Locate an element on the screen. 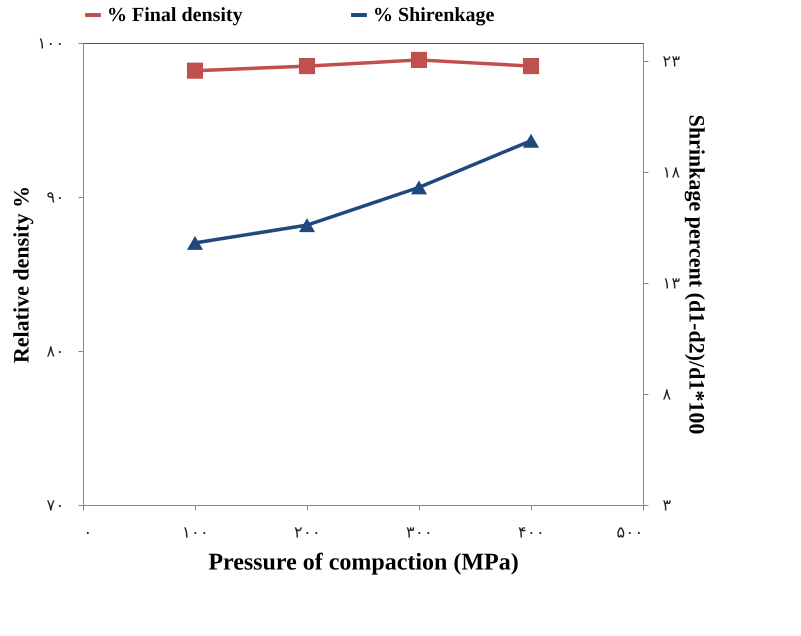  y2-tick-label: ۳ is located at coordinates (667, 506).